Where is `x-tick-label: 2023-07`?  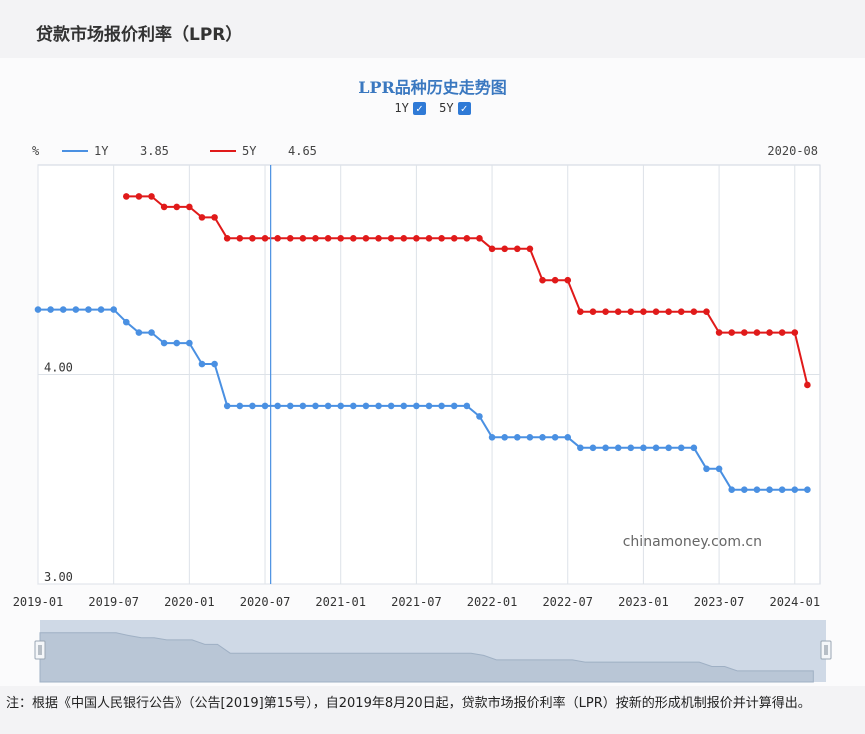 x-tick-label: 2023-07 is located at coordinates (719, 602).